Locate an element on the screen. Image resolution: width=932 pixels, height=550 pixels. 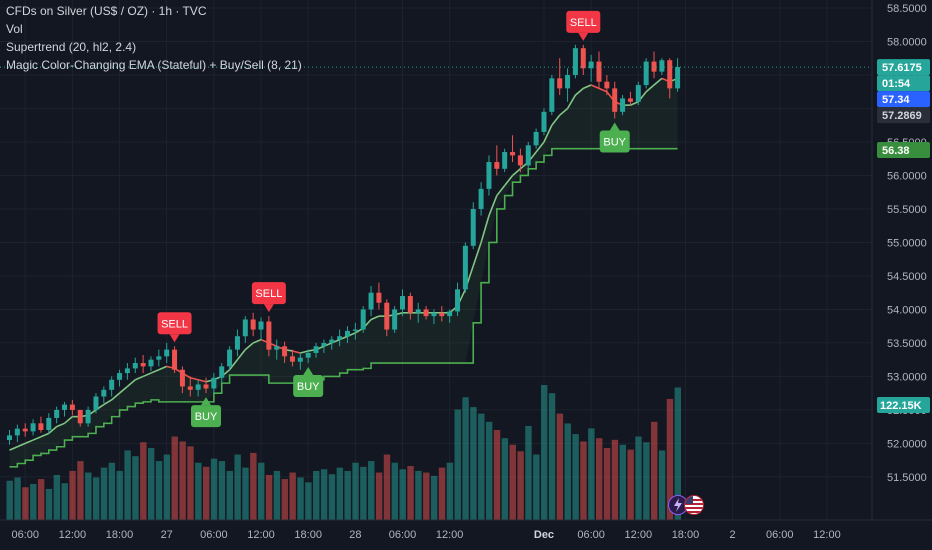
price-badge-label: 01:54 is located at coordinates (896, 84).